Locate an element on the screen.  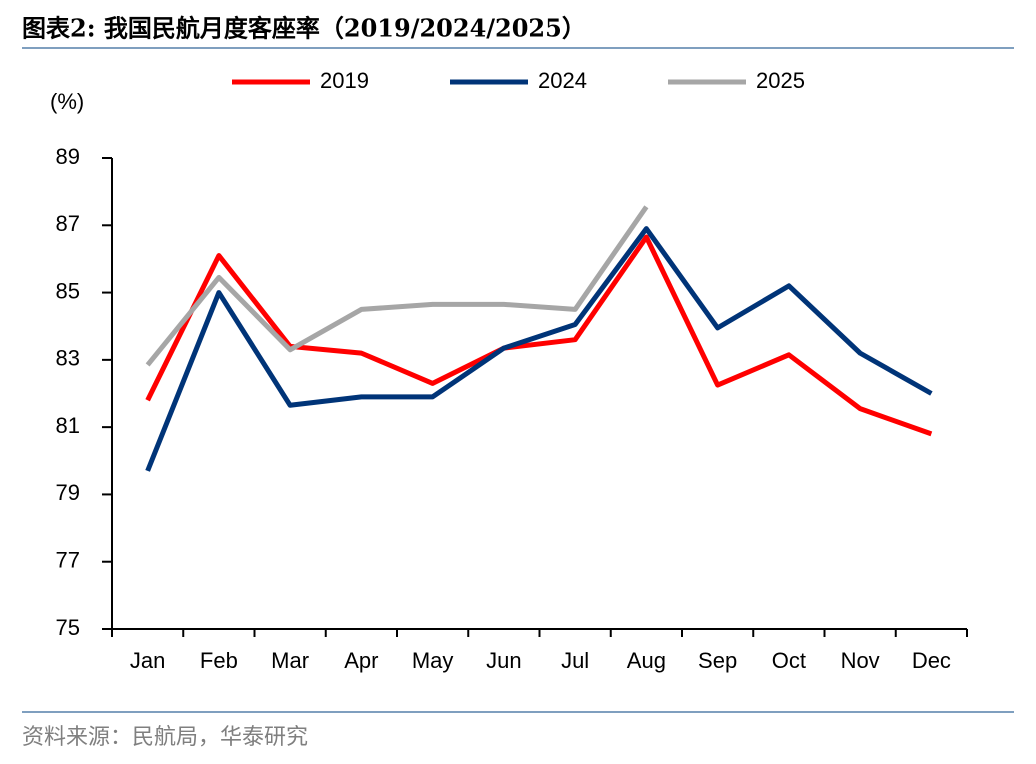
x-tick-label: Mar is located at coordinates (290, 660).